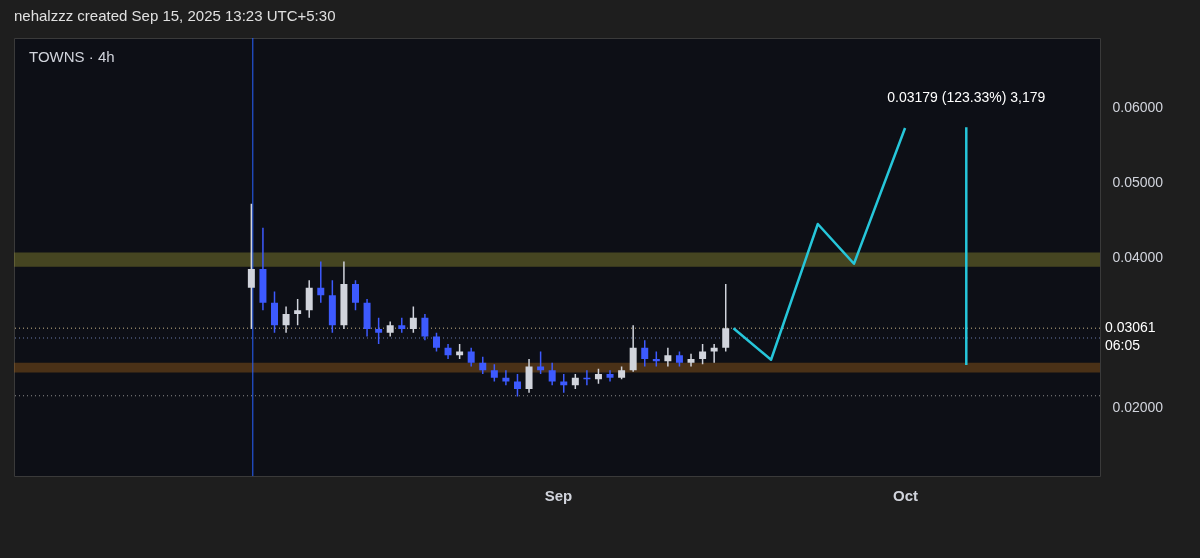 The height and width of the screenshot is (558, 1200). Describe the element at coordinates (72, 56) in the screenshot. I see `text: TOWNS · 4h` at that location.